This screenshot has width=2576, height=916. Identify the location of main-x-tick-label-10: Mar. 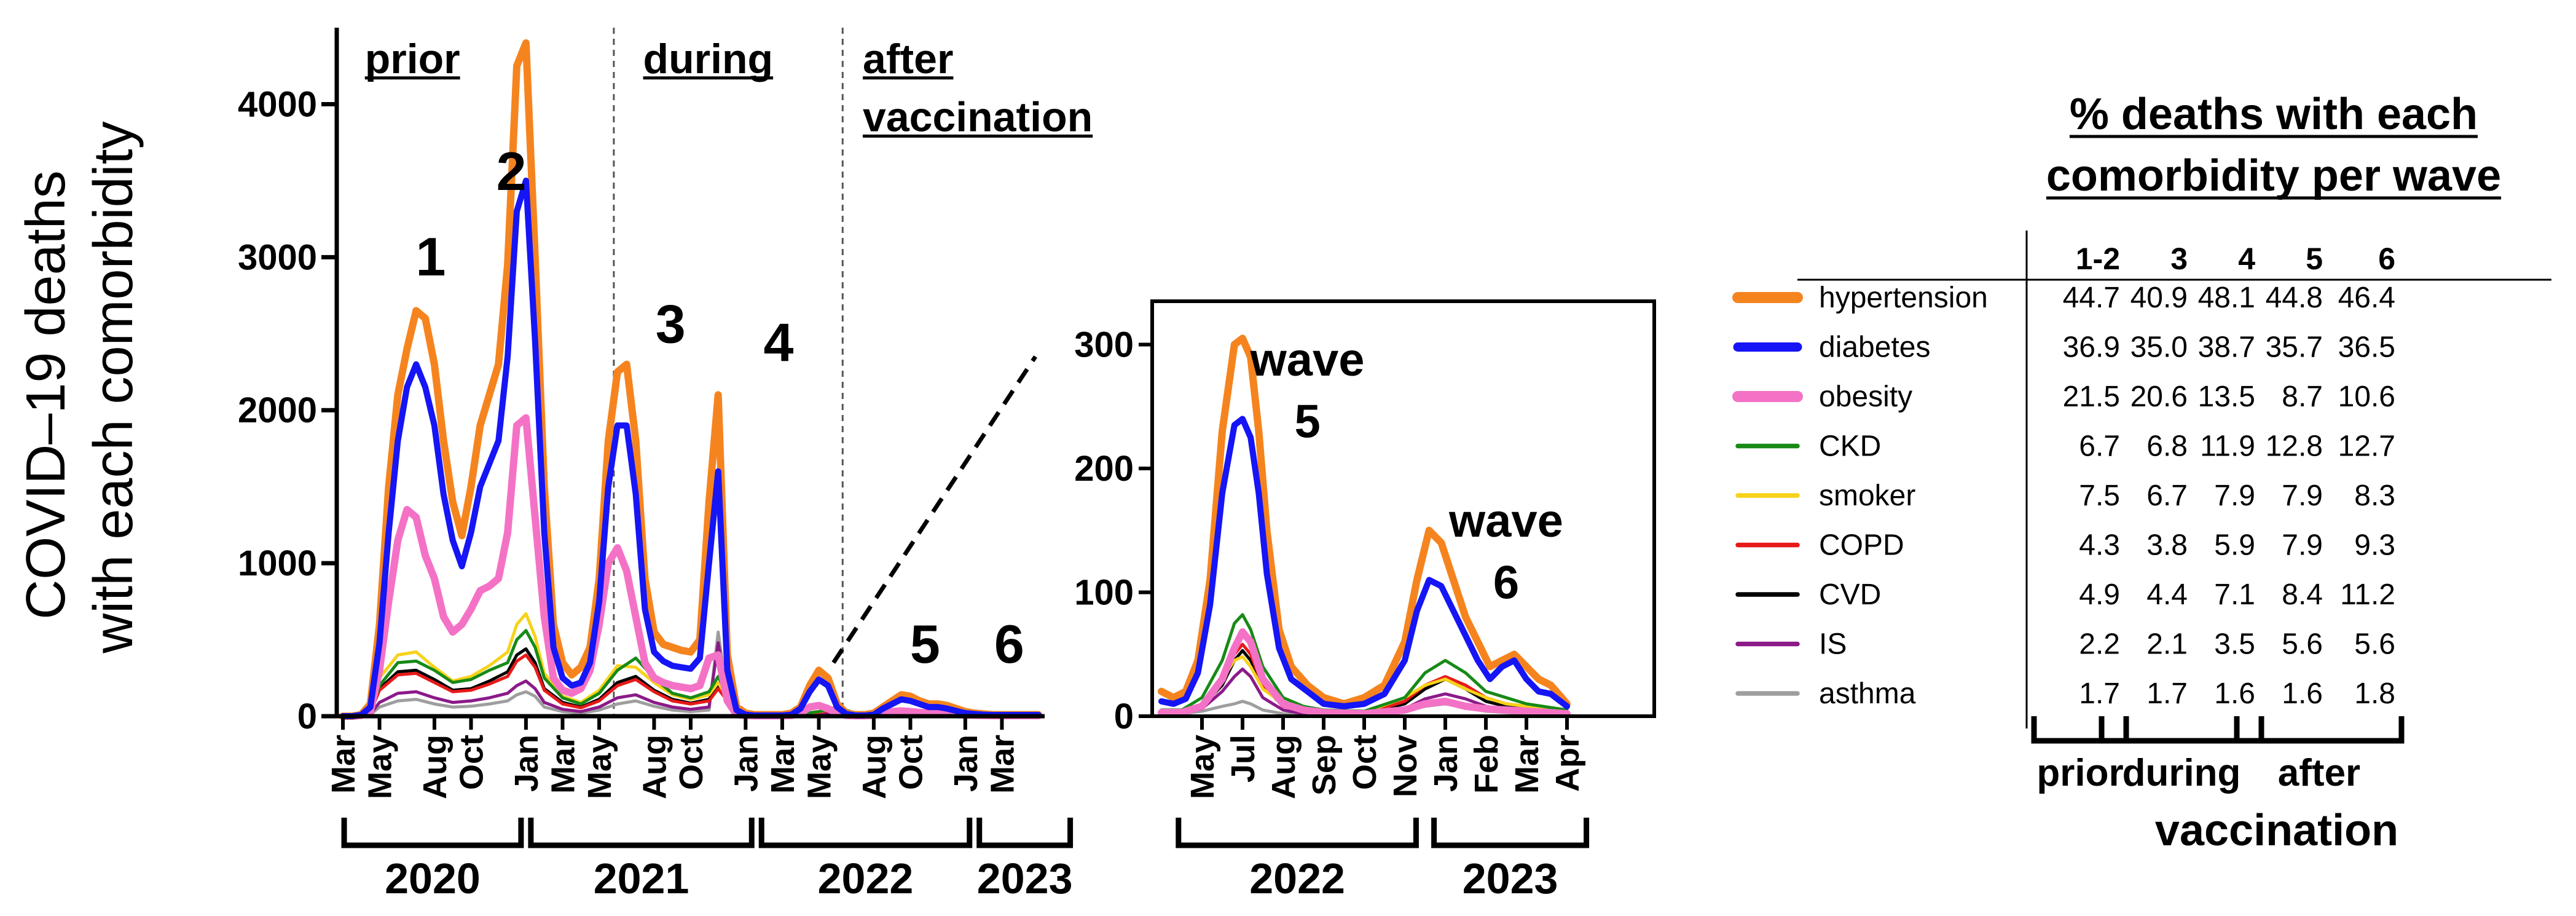
(782, 765).